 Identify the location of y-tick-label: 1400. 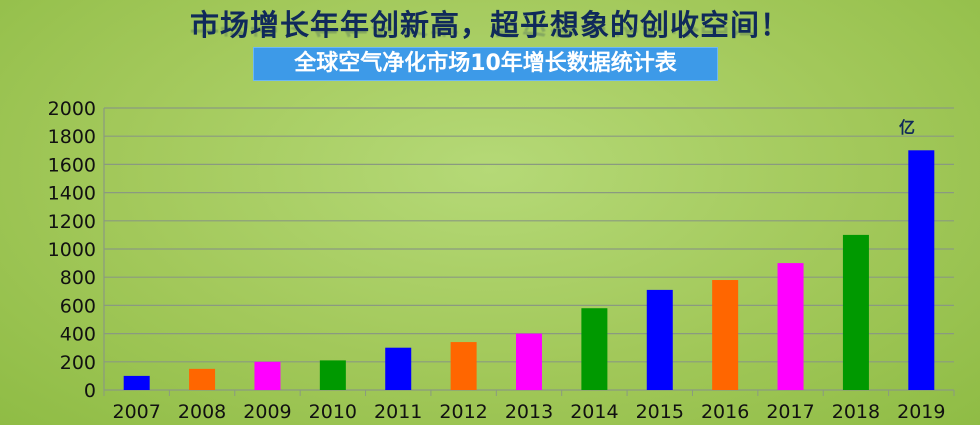
(72, 194).